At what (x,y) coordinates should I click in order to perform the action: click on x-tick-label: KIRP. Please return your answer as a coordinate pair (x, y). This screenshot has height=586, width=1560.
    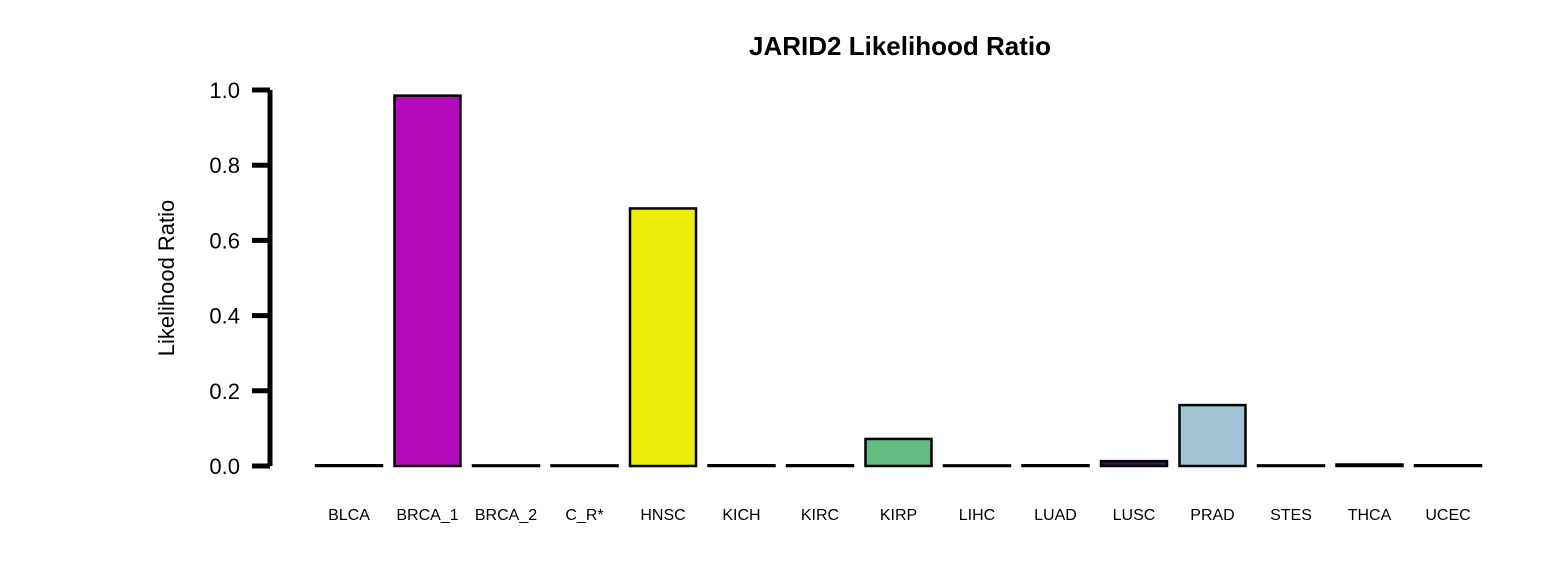
    Looking at the image, I should click on (898, 515).